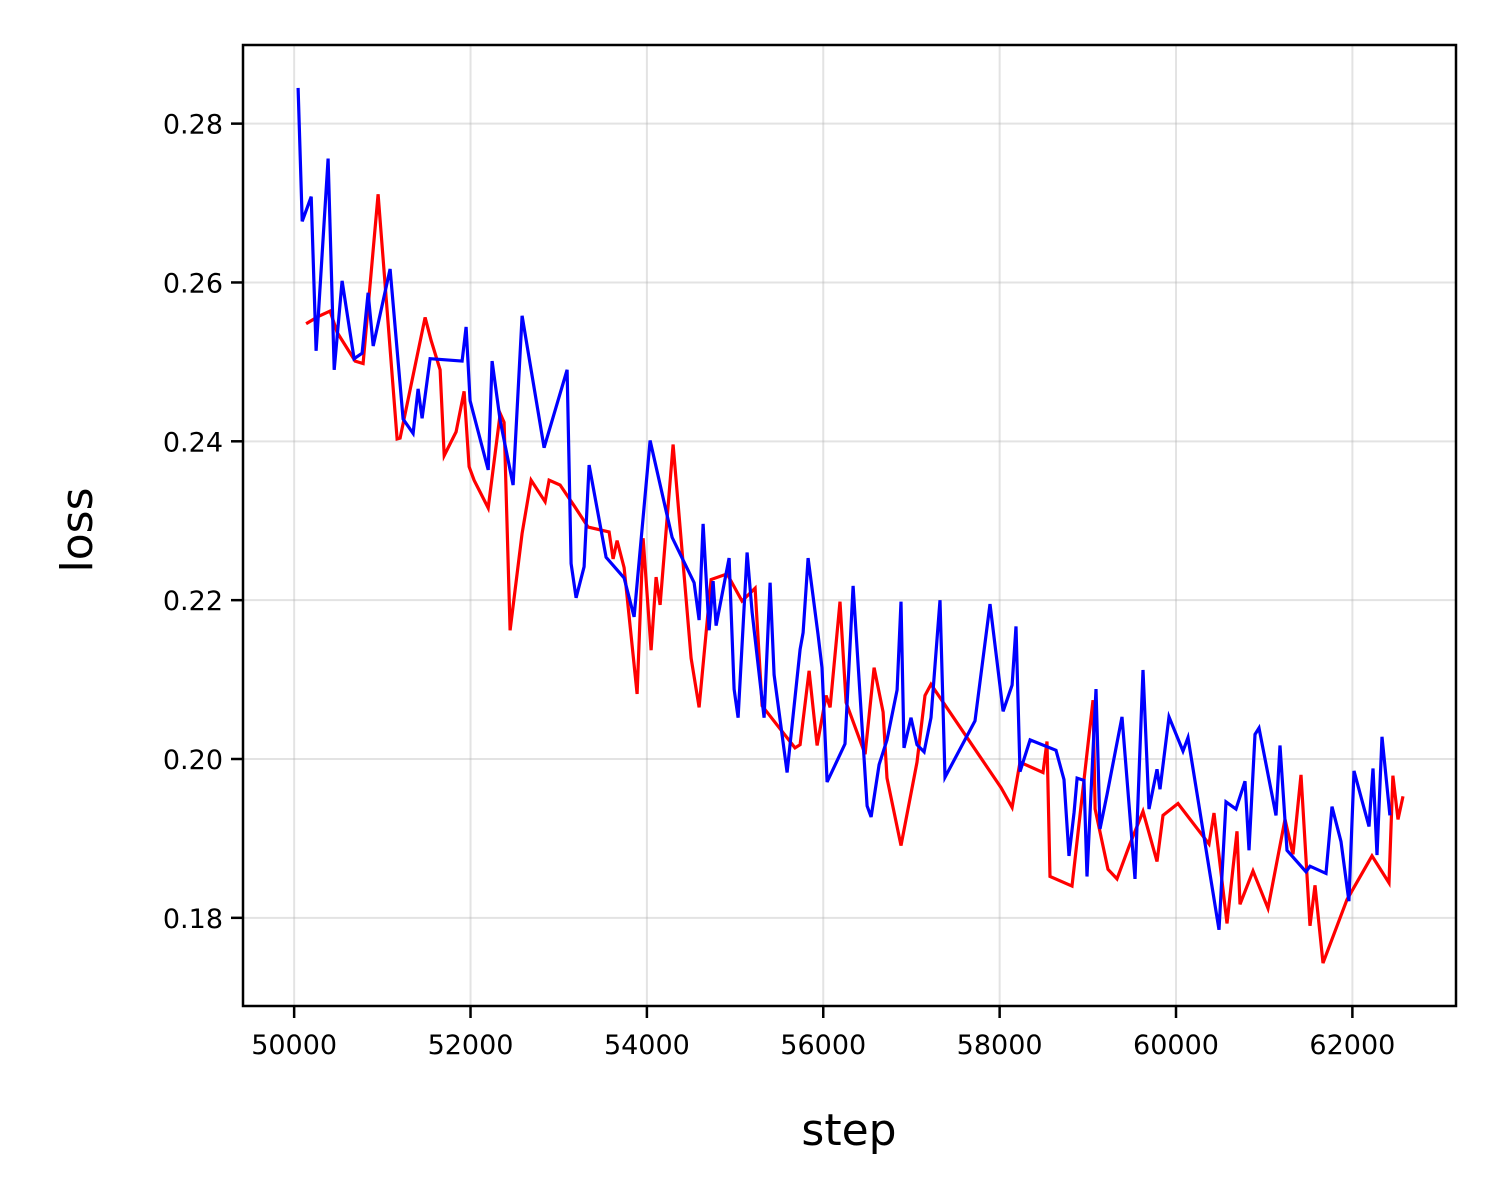 The width and height of the screenshot is (1500, 1200). I want to click on x-tick-label: 54000, so click(647, 1045).